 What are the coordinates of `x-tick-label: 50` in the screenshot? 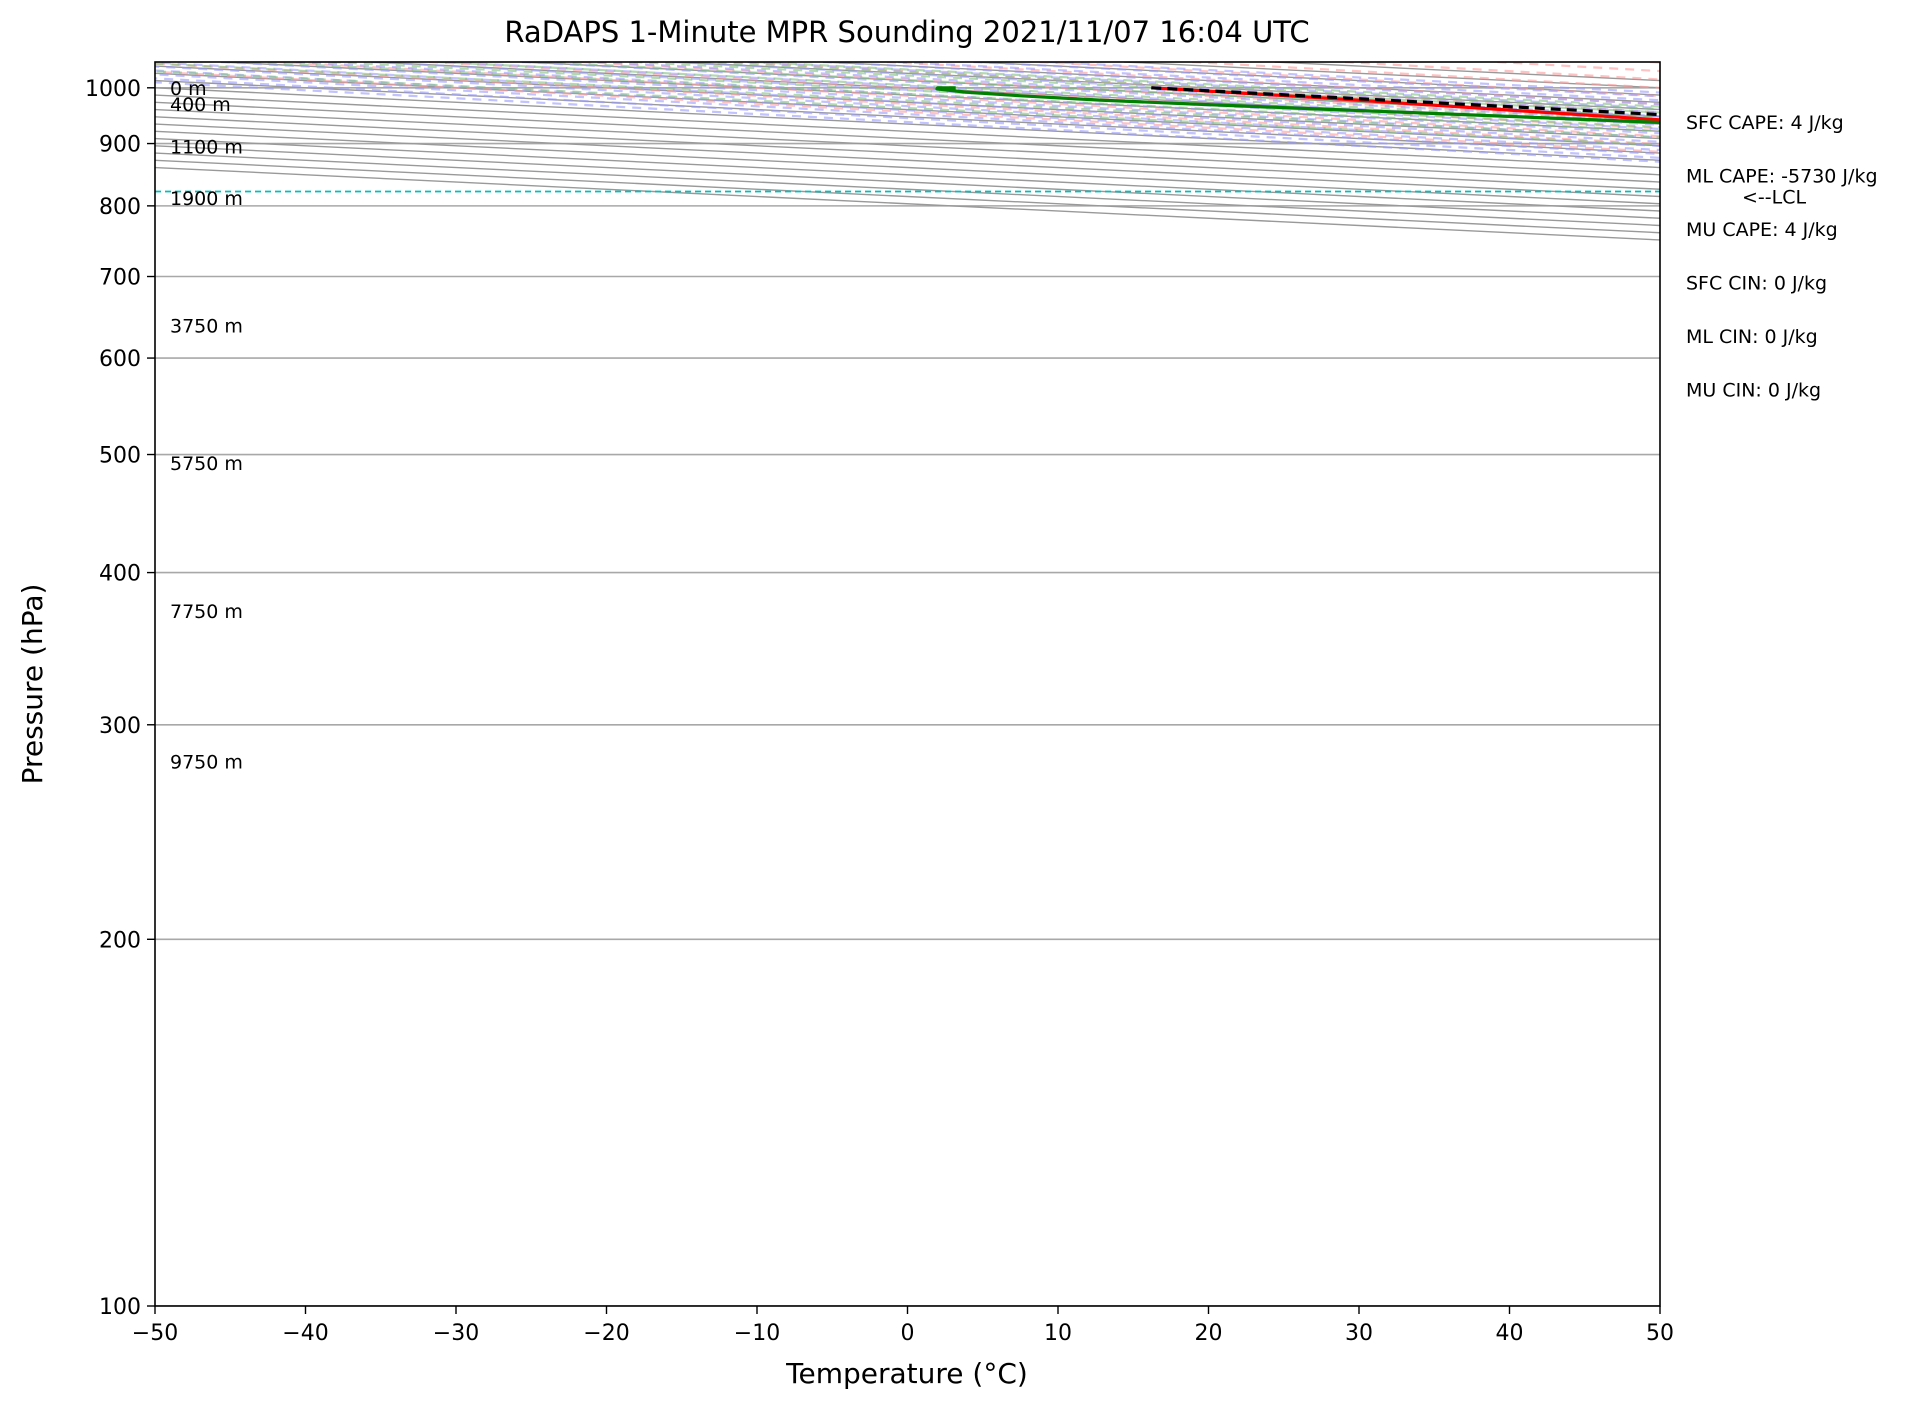 It's located at (1660, 1333).